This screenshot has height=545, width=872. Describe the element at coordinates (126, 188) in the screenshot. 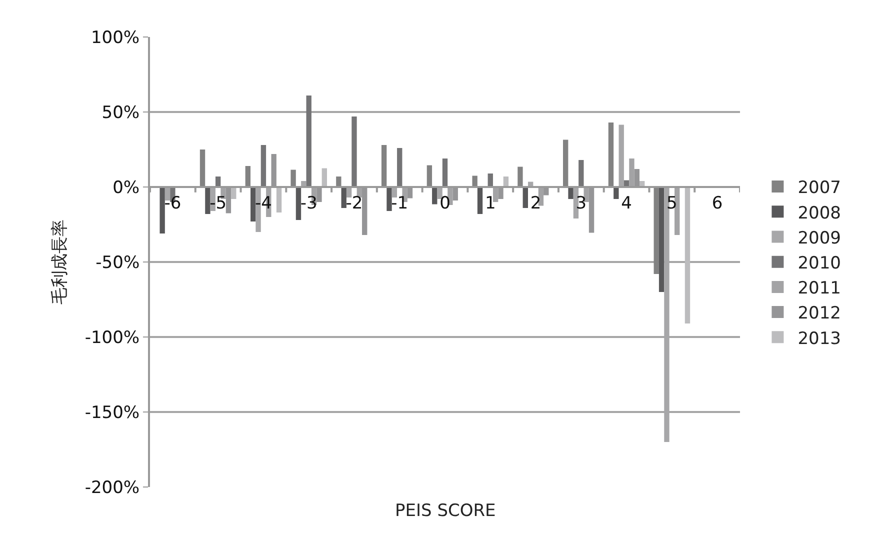

I see `y-tick-label: 0%` at that location.